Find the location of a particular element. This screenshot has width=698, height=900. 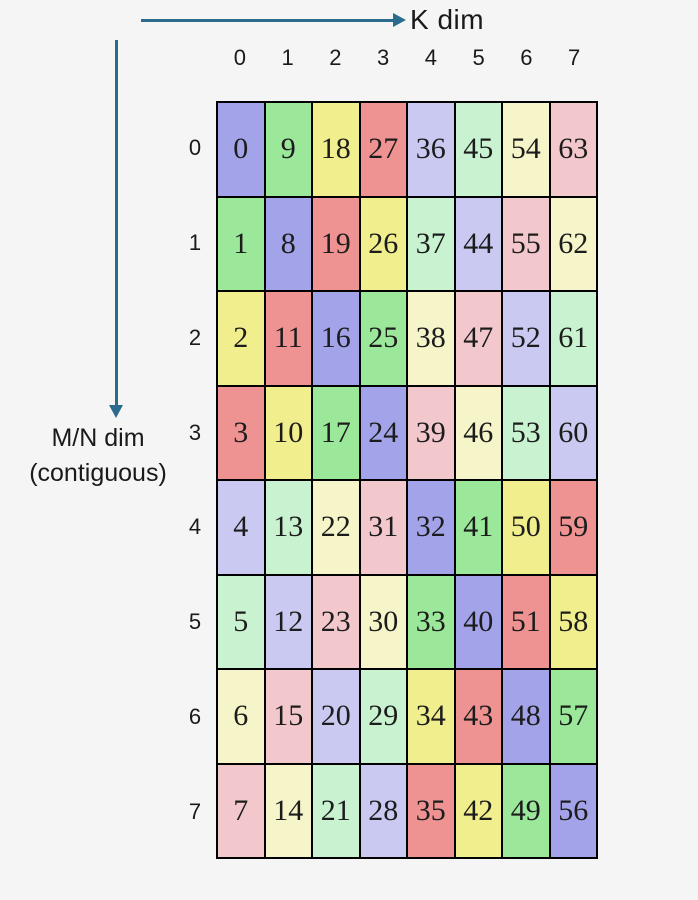

grid-cell-r4-c6: 50 is located at coordinates (526, 527).